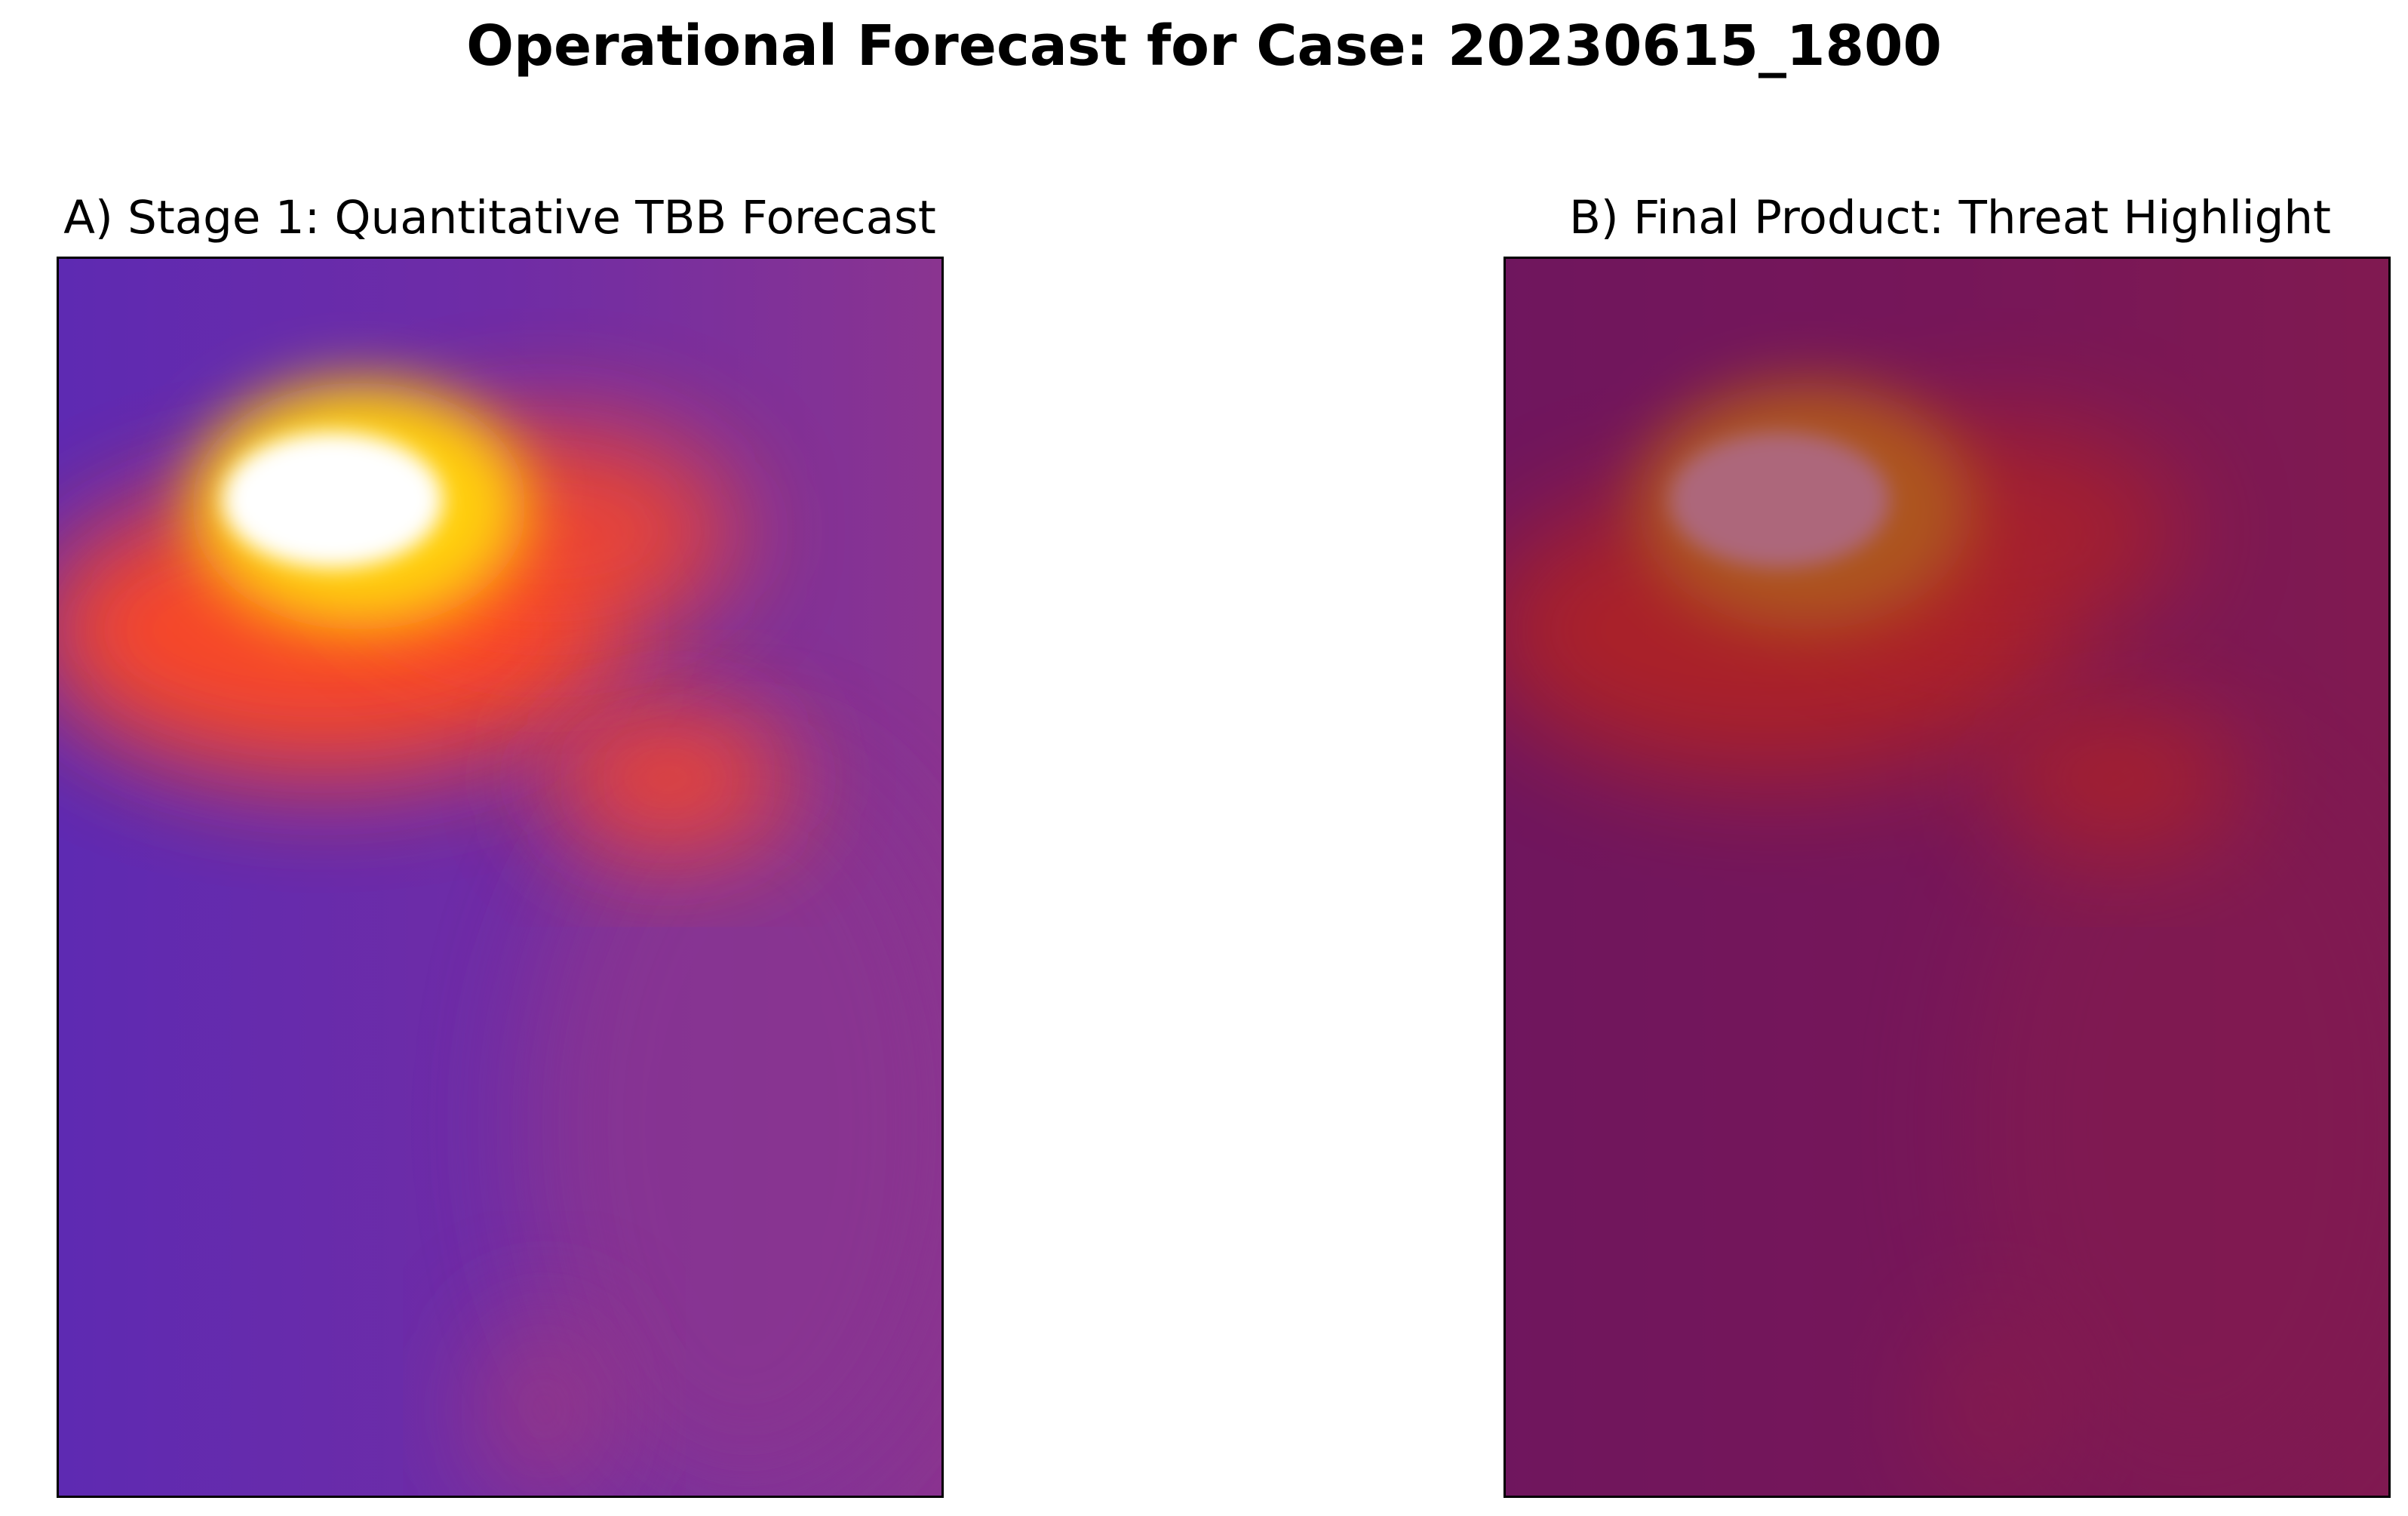  Describe the element at coordinates (1950, 217) in the screenshot. I see `panel-b-title: B) Final Product: Threat Highlight` at that location.